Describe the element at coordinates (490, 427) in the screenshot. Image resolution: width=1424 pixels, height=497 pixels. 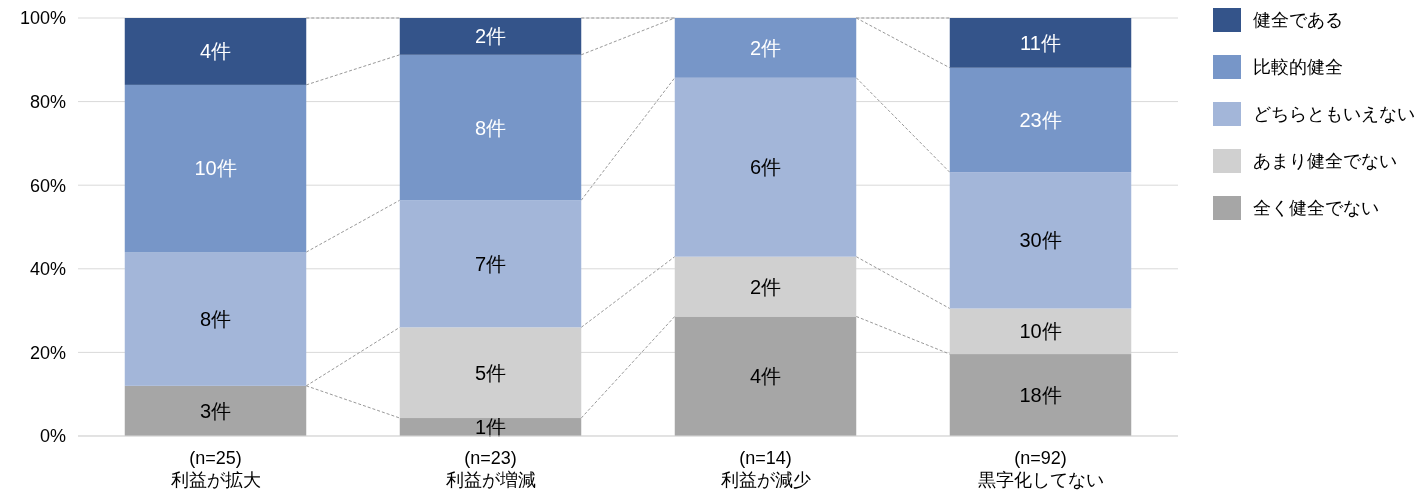
I see `annotation: 1件` at that location.